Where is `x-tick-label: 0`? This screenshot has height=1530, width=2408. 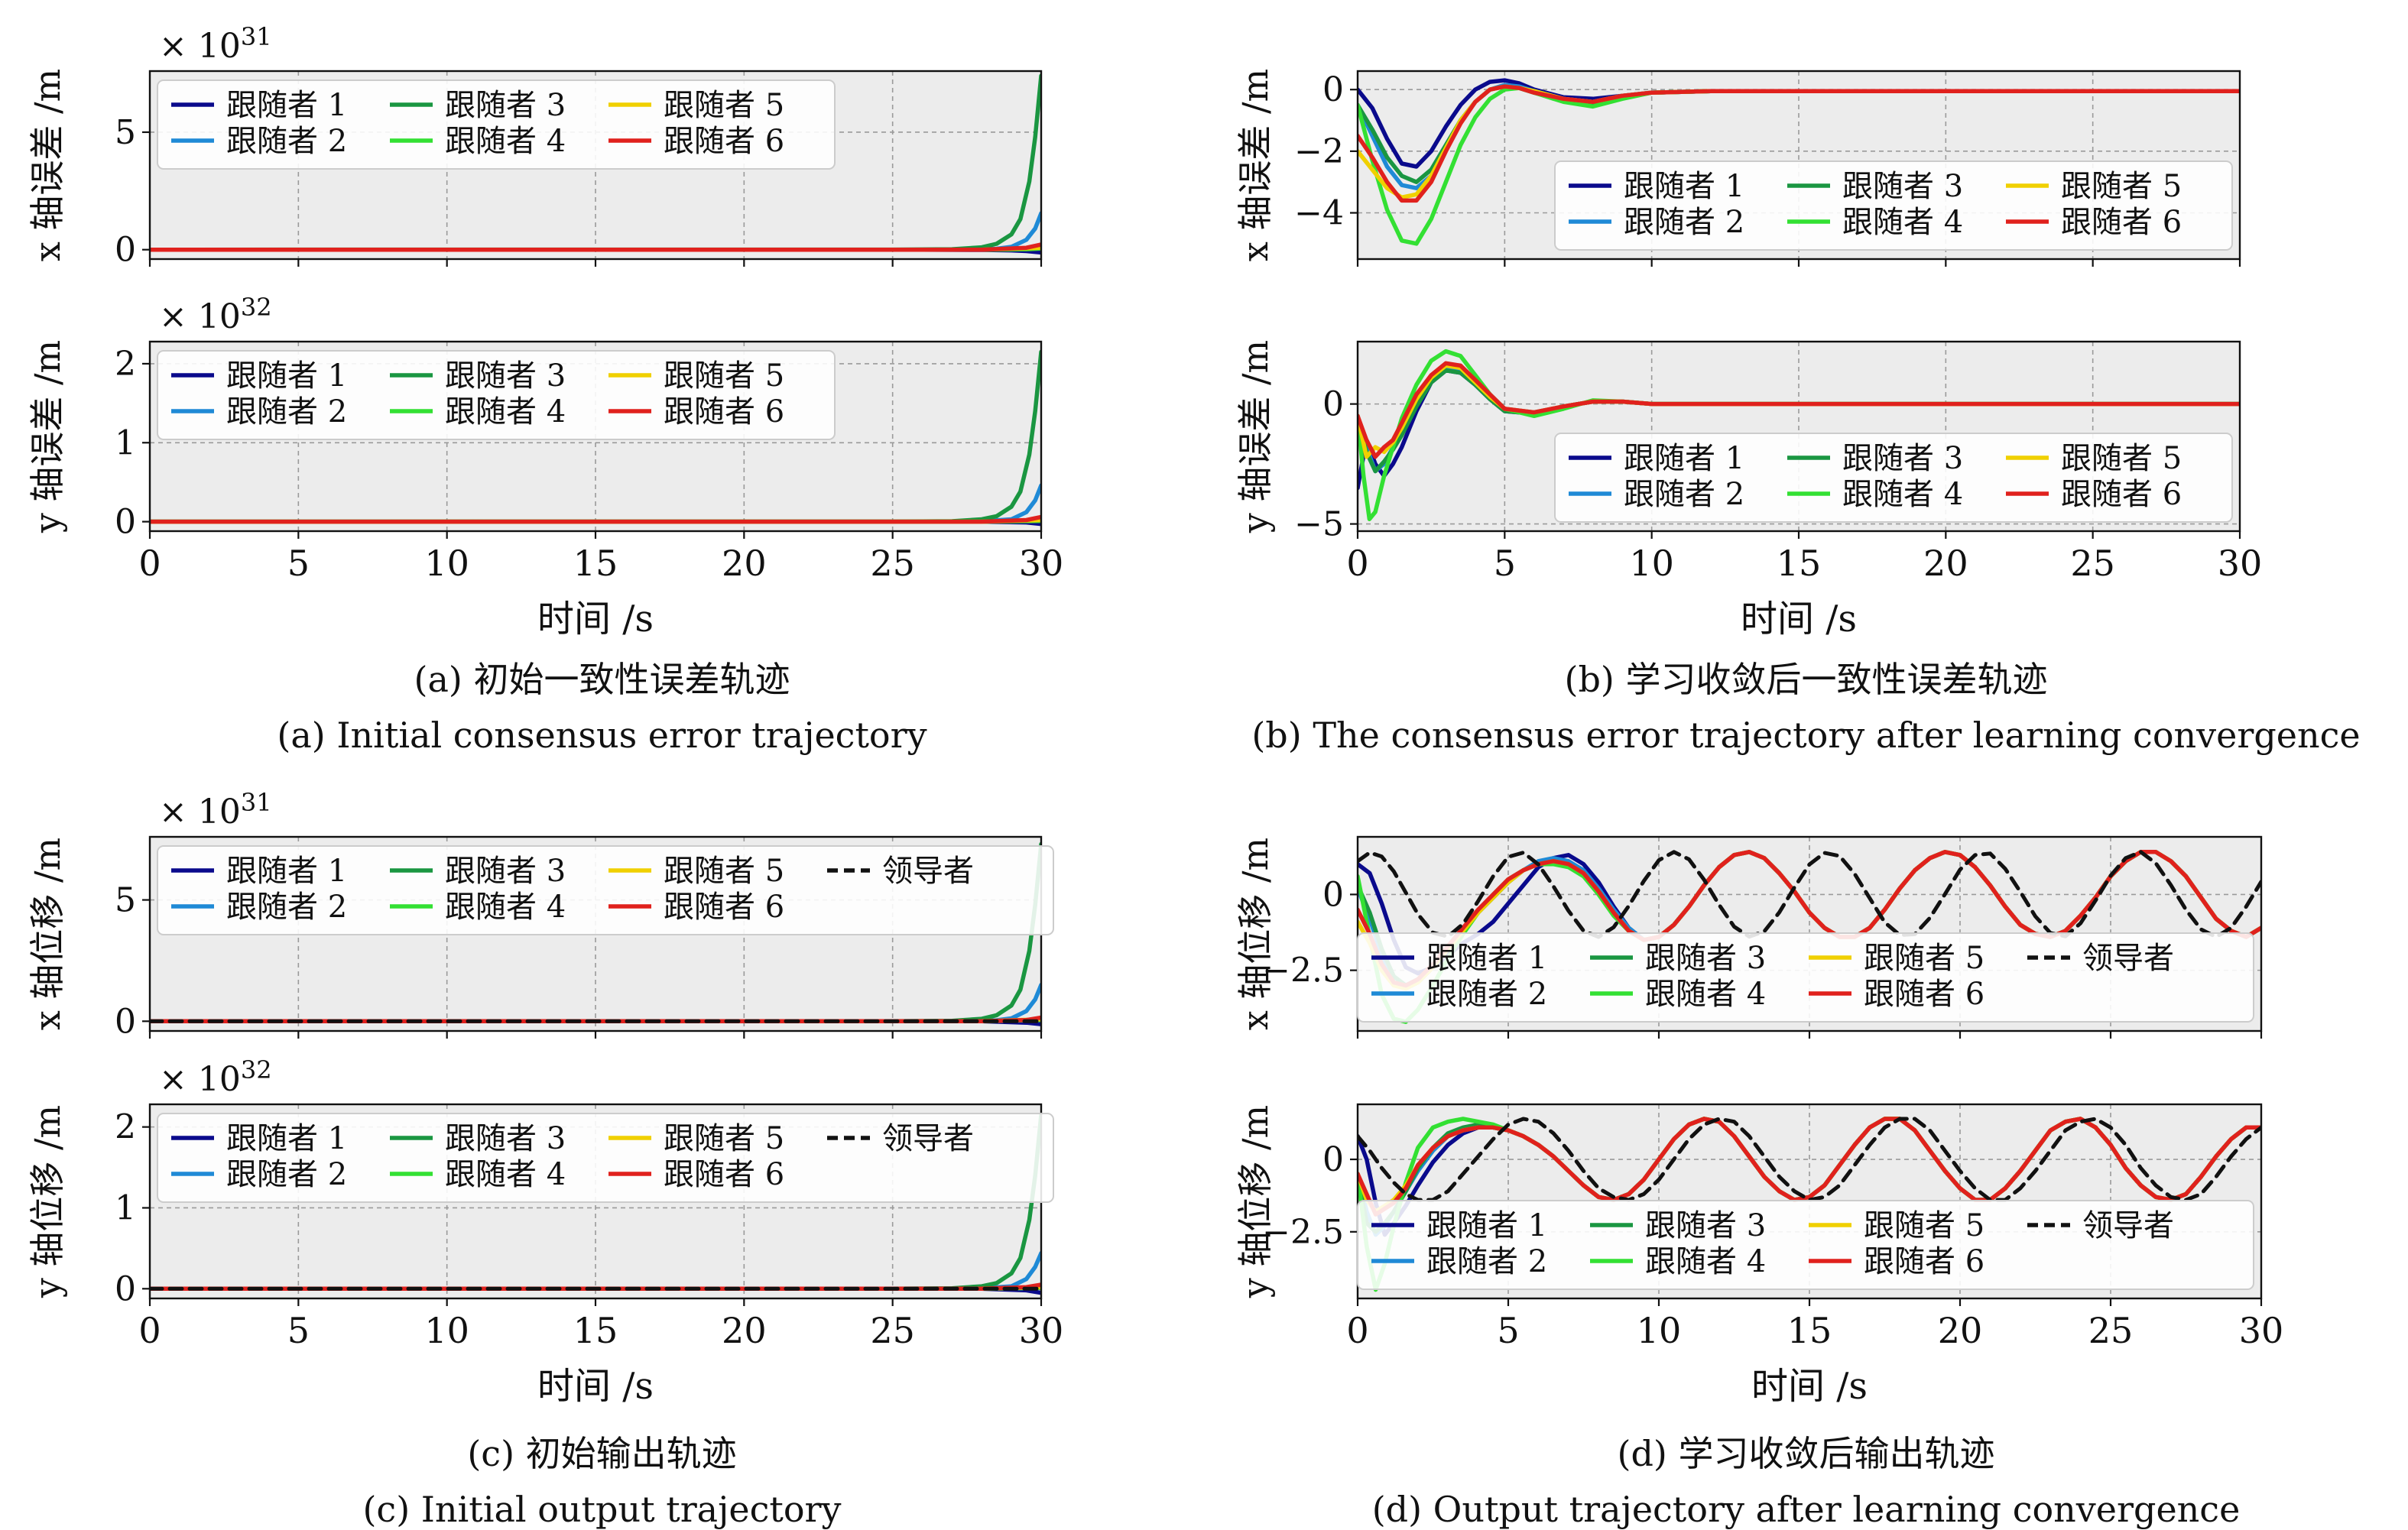 x-tick-label: 0 is located at coordinates (1357, 563).